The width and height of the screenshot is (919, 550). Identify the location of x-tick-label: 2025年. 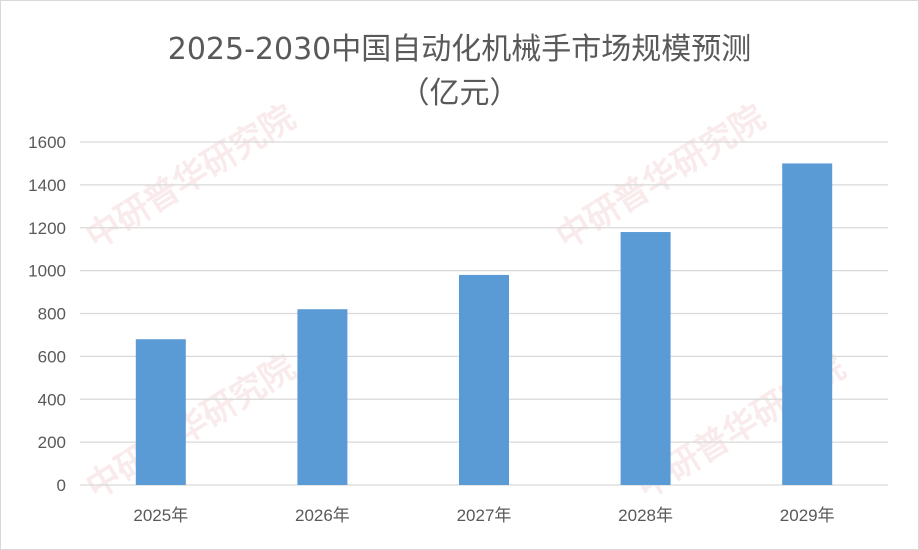
(160, 515).